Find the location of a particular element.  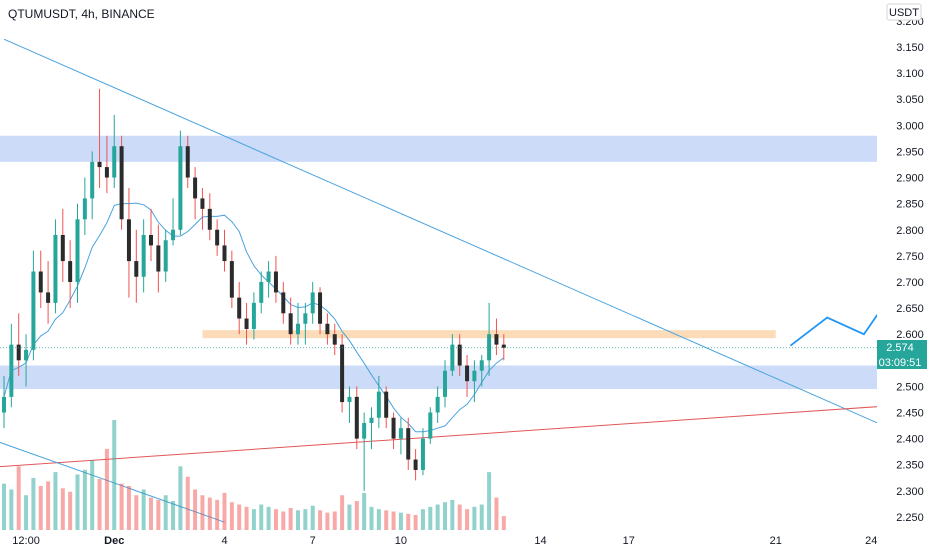

last-price-tag is located at coordinates (902, 347).